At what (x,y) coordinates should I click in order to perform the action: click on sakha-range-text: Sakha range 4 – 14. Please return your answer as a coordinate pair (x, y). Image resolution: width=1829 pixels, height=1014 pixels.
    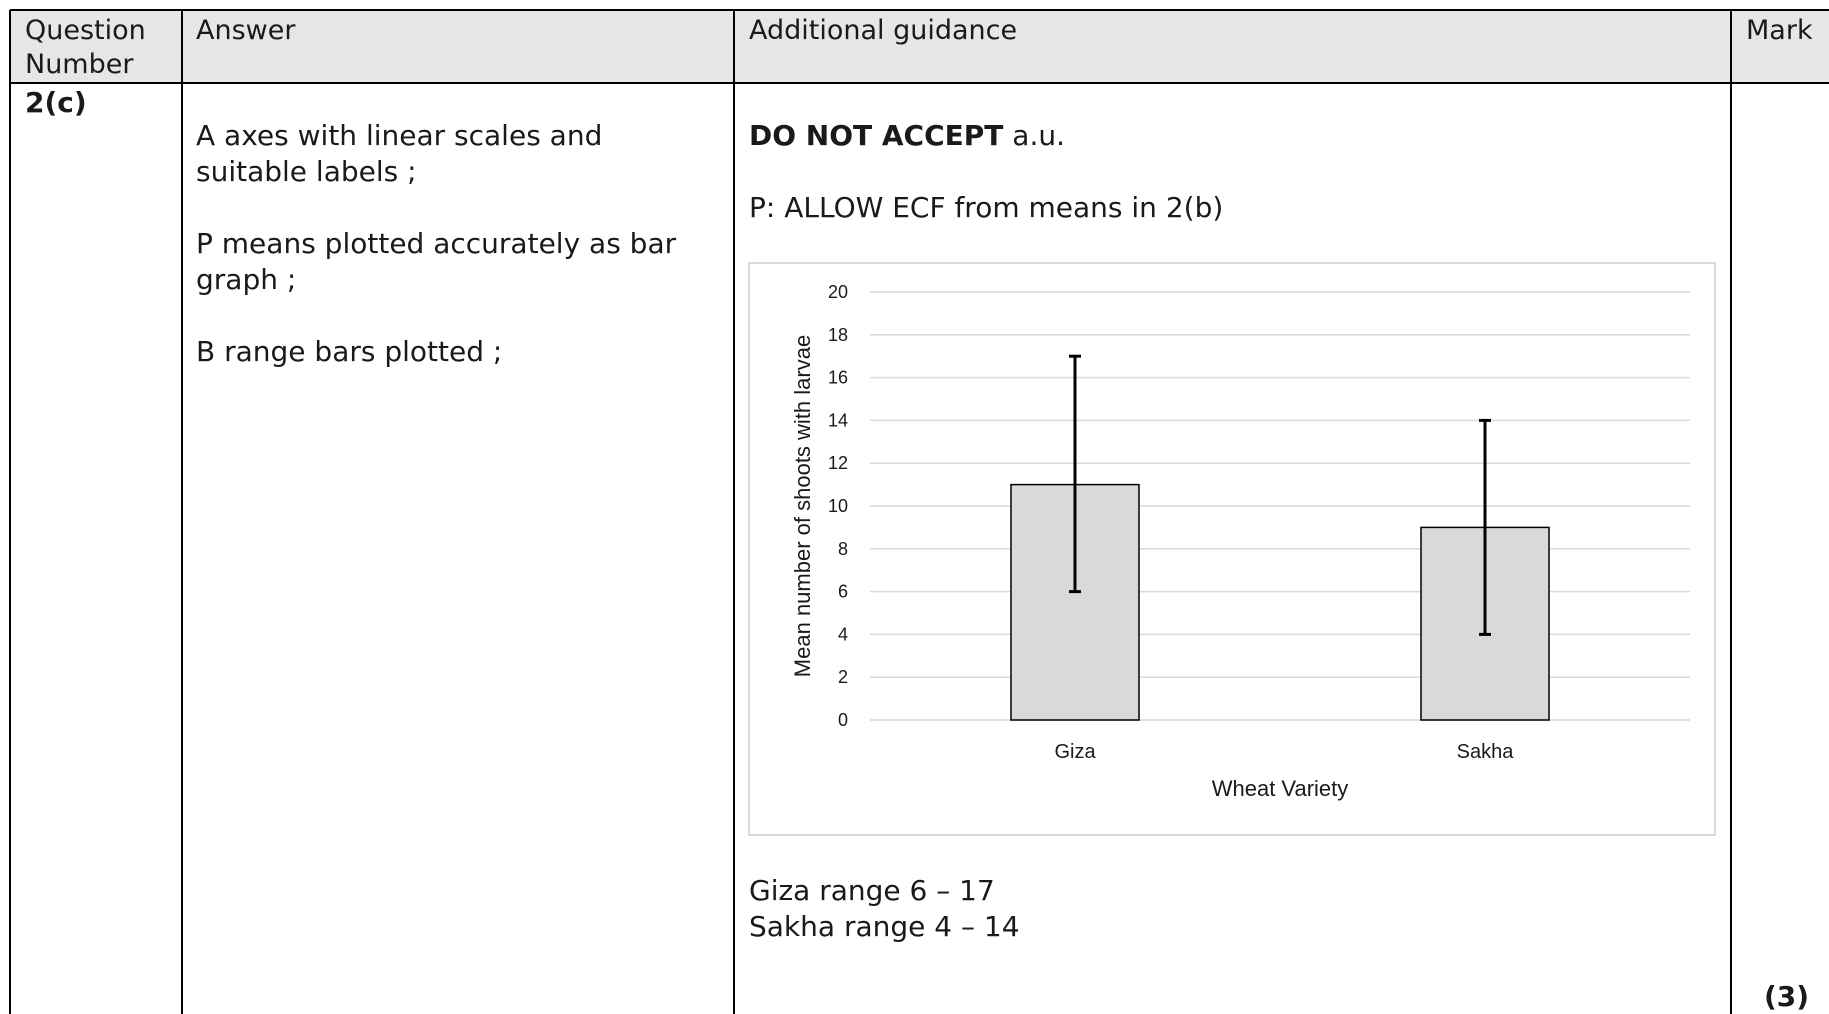
    Looking at the image, I should click on (884, 926).